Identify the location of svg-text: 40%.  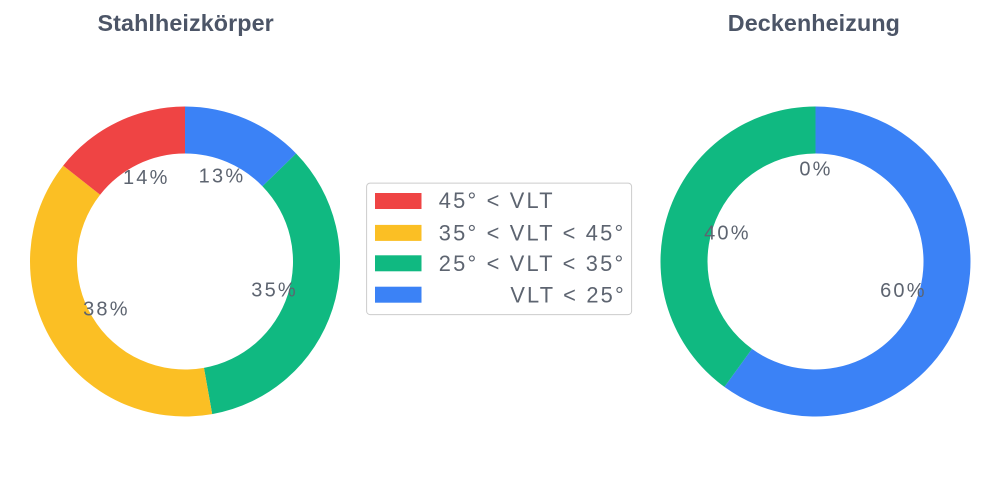
(727, 233).